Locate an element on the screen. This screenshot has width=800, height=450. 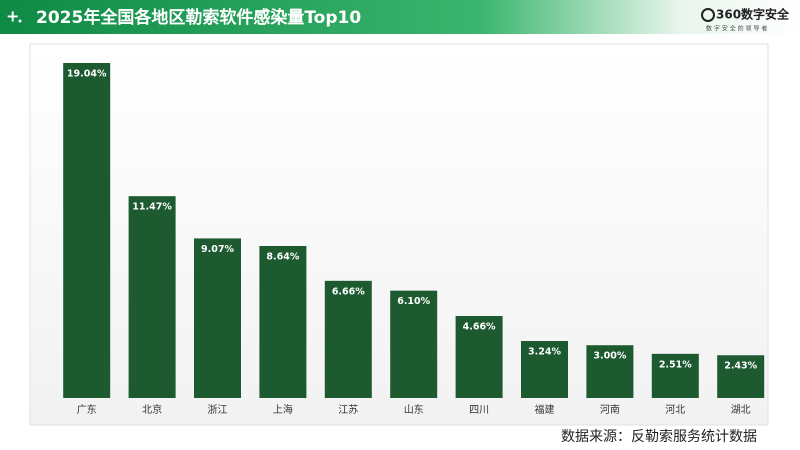
x-tick-label: 河南 is located at coordinates (610, 409).